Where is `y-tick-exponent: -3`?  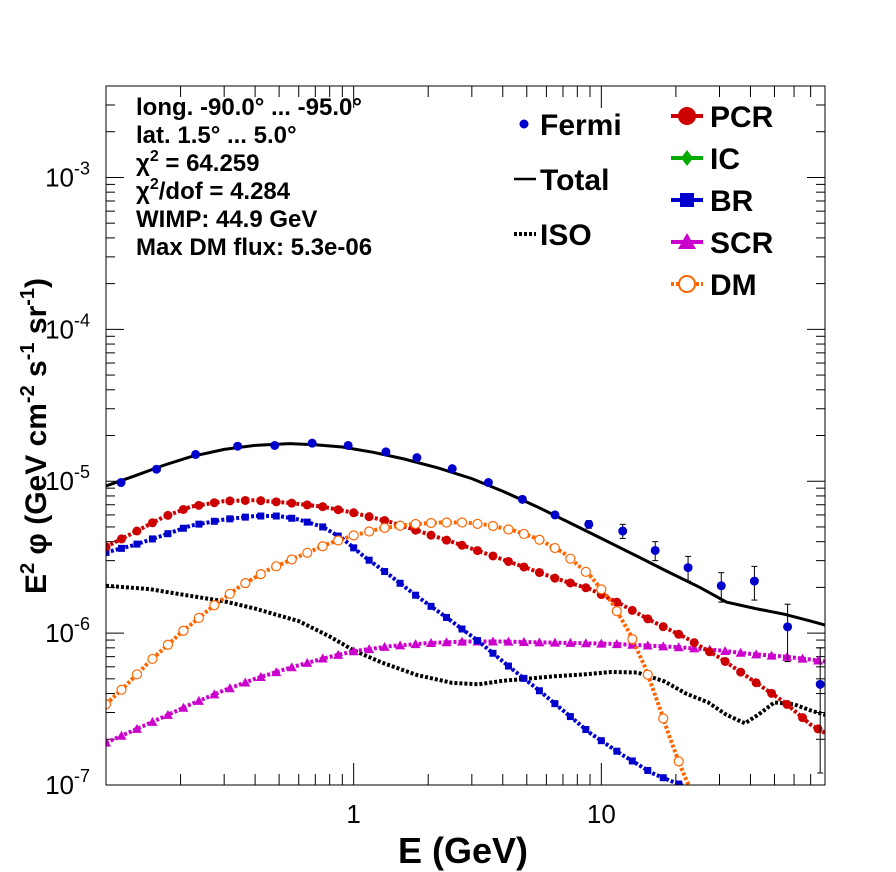 y-tick-exponent: -3 is located at coordinates (82, 168).